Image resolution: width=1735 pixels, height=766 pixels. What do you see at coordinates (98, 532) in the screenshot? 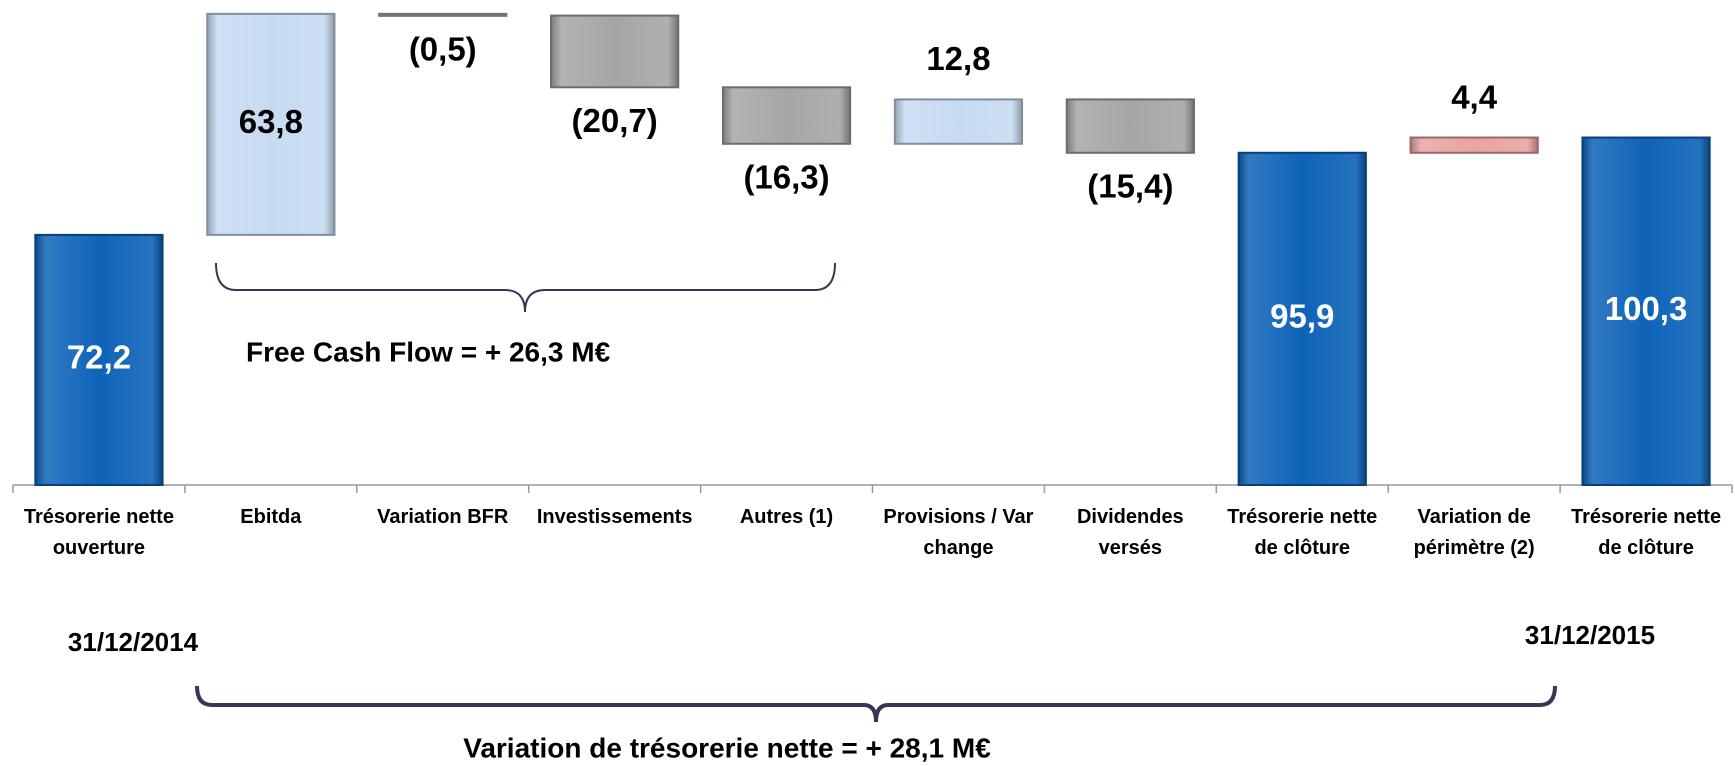
I see `category-label: Trésorerie nette ouverture` at bounding box center [98, 532].